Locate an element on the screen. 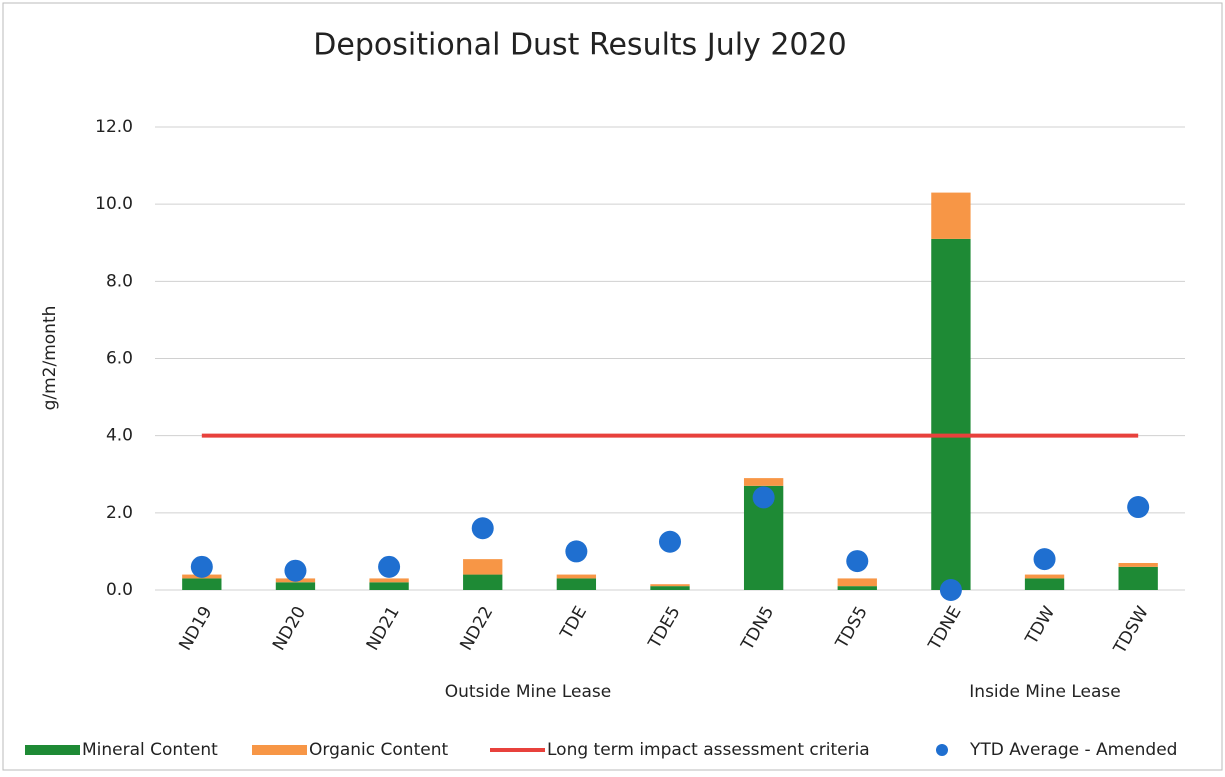 The image size is (1225, 777). x-tick-label: TDSW is located at coordinates (1130, 630).